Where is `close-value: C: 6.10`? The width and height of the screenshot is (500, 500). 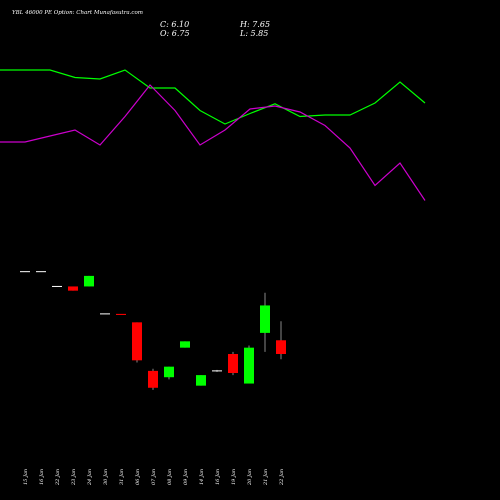 close-value: C: 6.10 is located at coordinates (175, 24).